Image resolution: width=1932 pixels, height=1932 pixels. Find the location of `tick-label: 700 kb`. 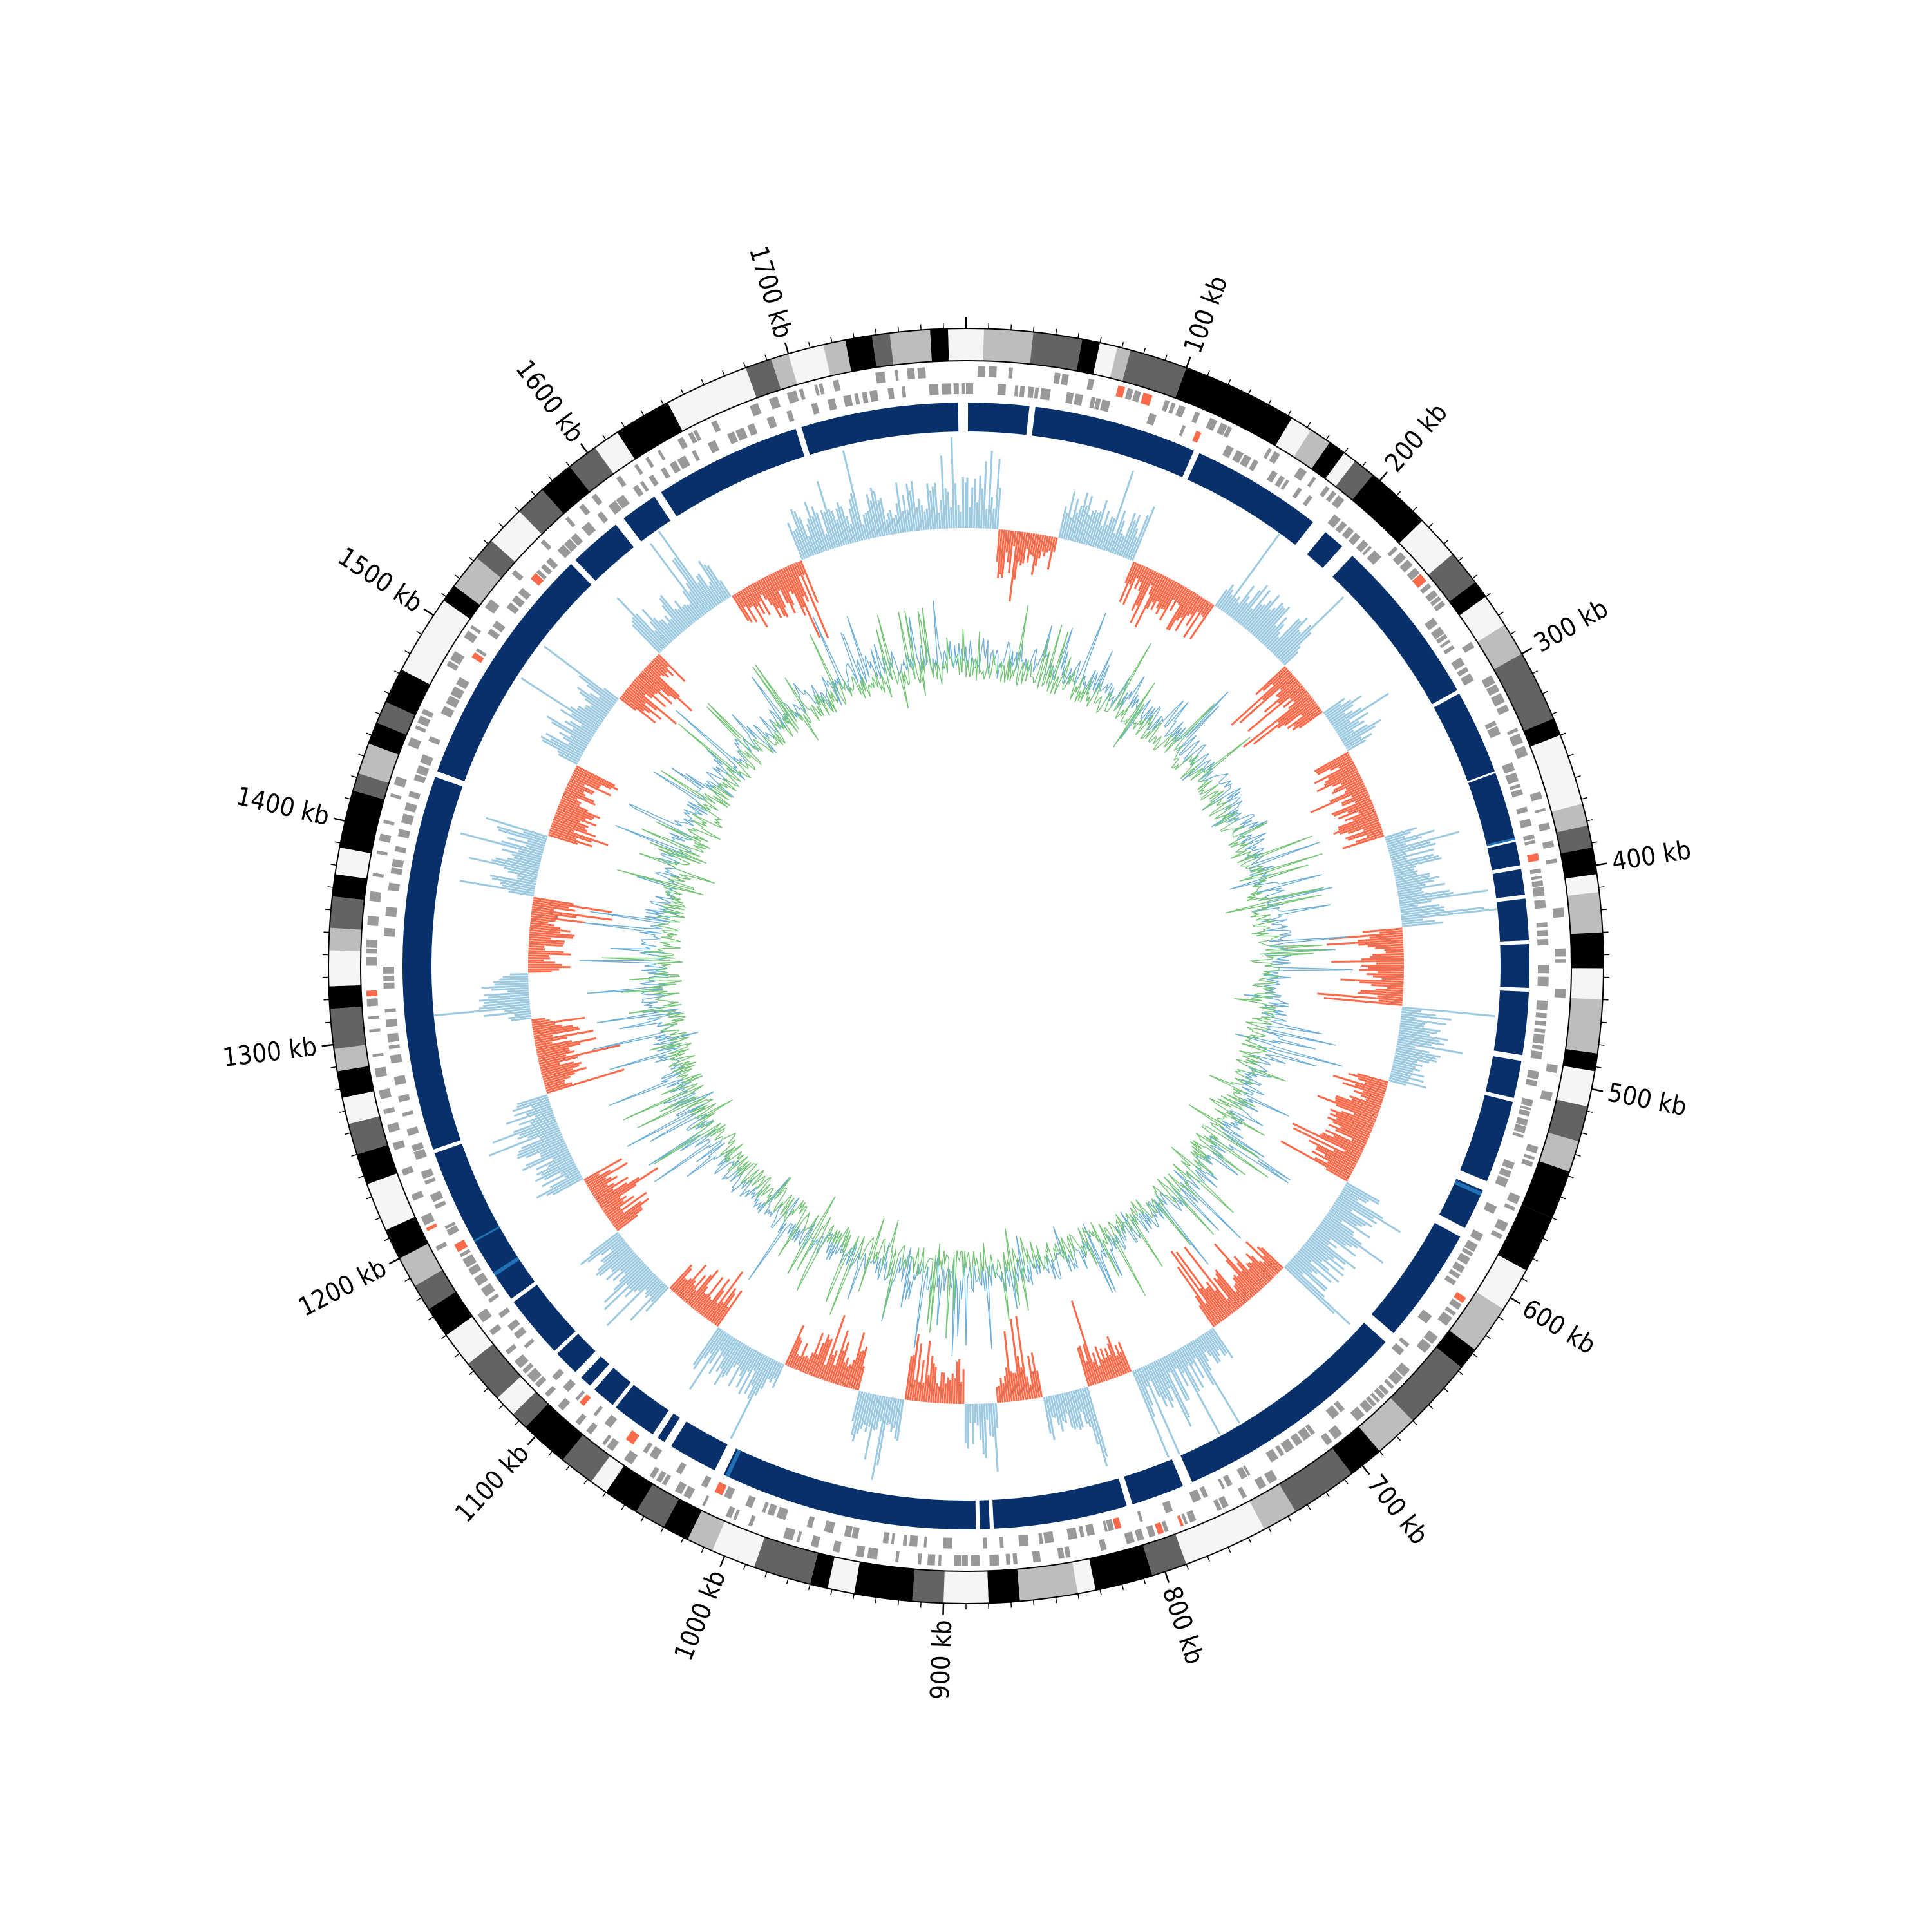

tick-label: 700 kb is located at coordinates (1397, 1510).